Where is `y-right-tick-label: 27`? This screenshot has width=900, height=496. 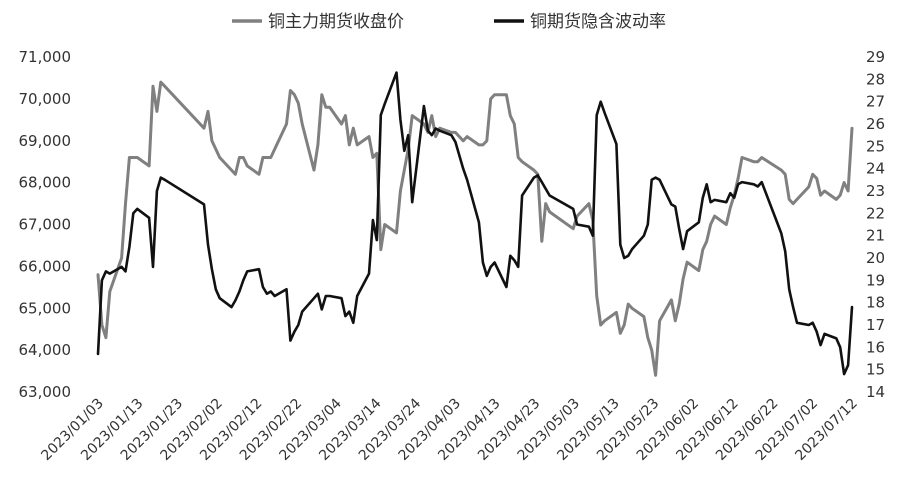 y-right-tick-label: 27 is located at coordinates (875, 102).